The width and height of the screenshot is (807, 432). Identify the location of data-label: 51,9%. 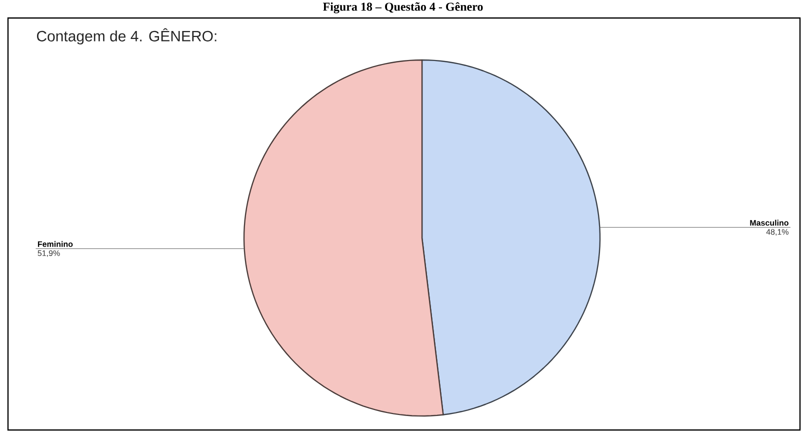
(49, 253).